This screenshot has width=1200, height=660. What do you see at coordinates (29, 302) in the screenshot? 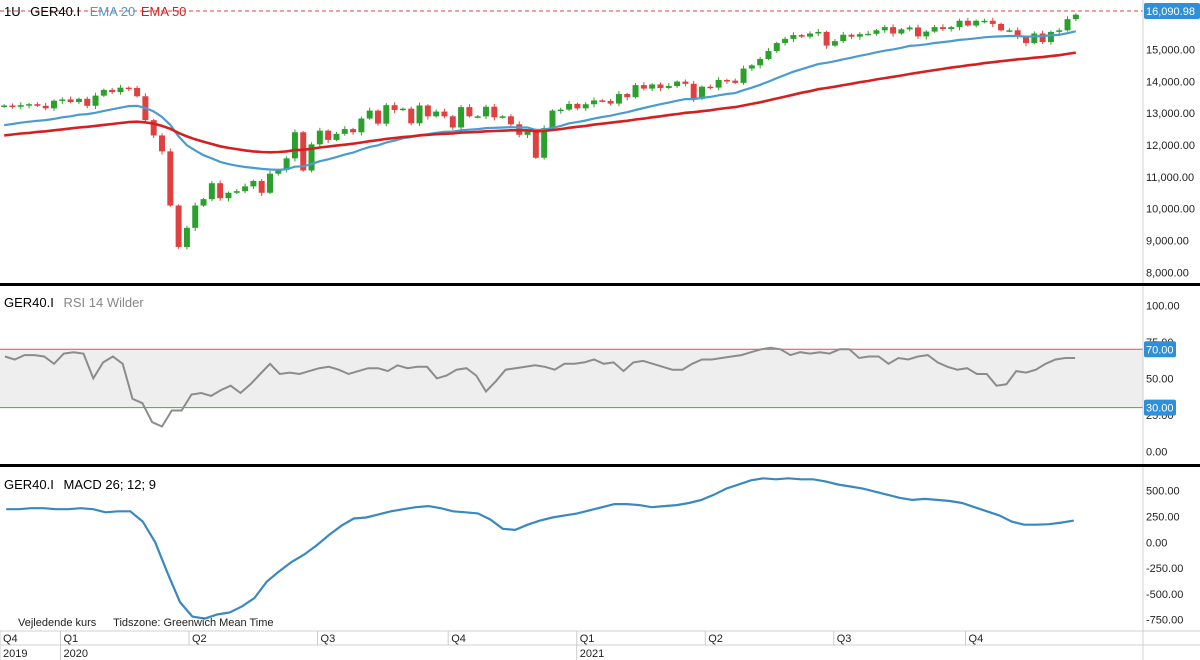
I see `rsi-symbol-label: GER40.I` at bounding box center [29, 302].